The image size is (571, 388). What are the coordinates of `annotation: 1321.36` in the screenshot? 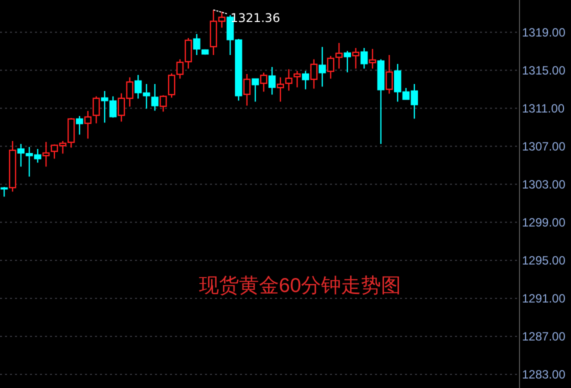 It's located at (255, 17).